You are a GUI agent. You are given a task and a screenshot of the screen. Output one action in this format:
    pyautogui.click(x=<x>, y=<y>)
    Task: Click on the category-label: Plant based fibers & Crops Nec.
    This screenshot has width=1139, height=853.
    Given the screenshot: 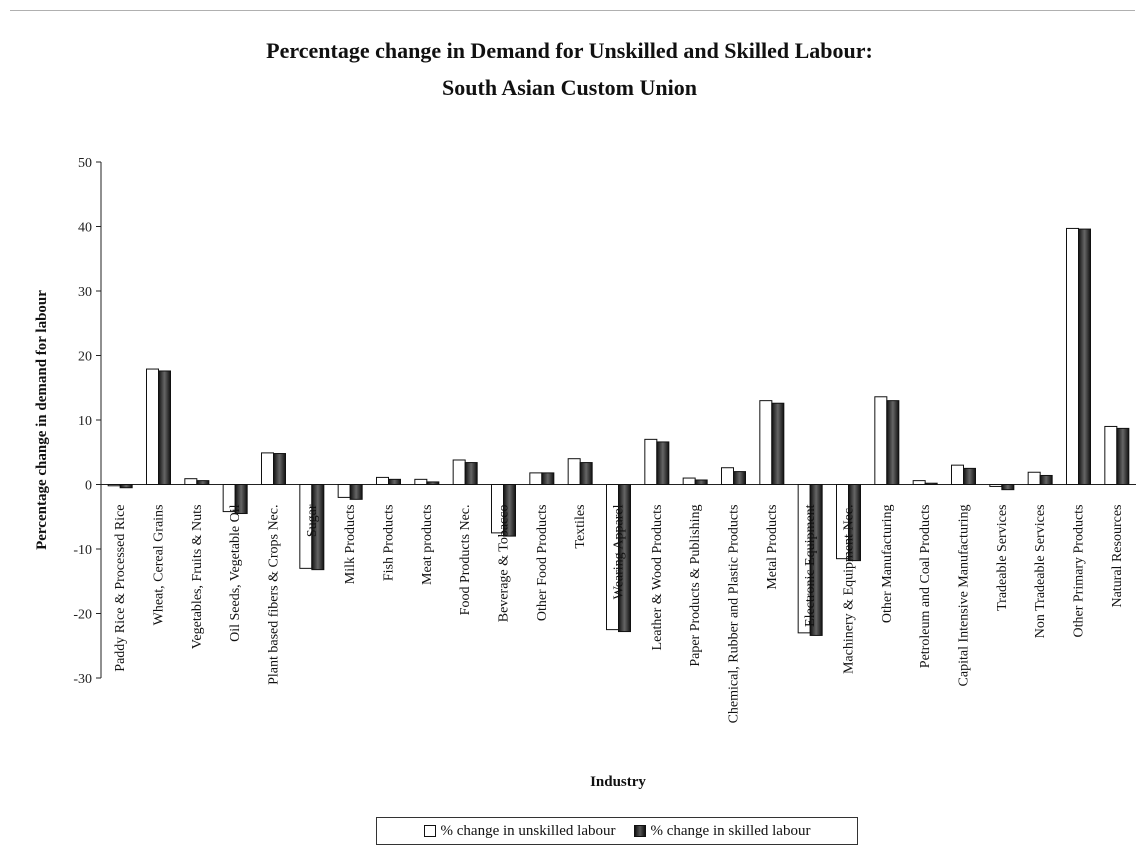 What is the action you would take?
    pyautogui.click(x=274, y=595)
    